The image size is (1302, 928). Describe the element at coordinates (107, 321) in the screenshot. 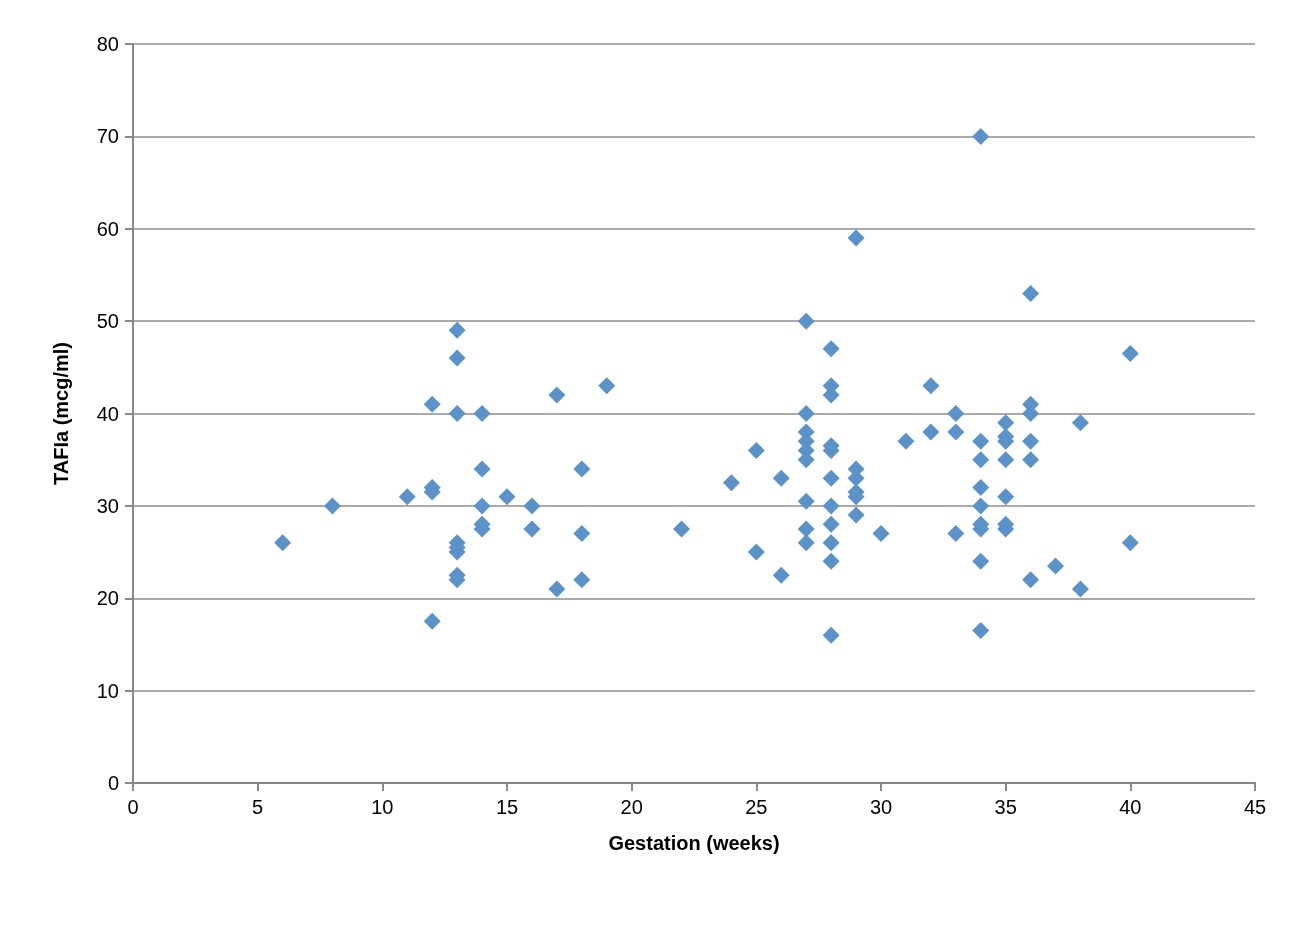

I see `y-tick-label: 50` at that location.